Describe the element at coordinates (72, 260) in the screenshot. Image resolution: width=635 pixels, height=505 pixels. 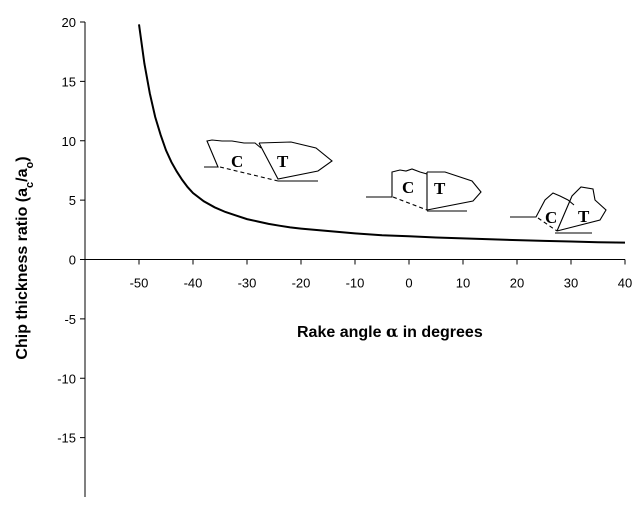
I see `y-tick-label: 0` at that location.